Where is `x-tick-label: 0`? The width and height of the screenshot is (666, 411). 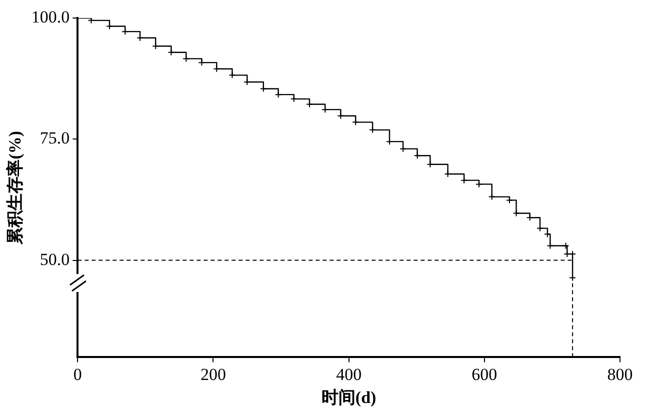 x-tick-label: 0 is located at coordinates (77, 374).